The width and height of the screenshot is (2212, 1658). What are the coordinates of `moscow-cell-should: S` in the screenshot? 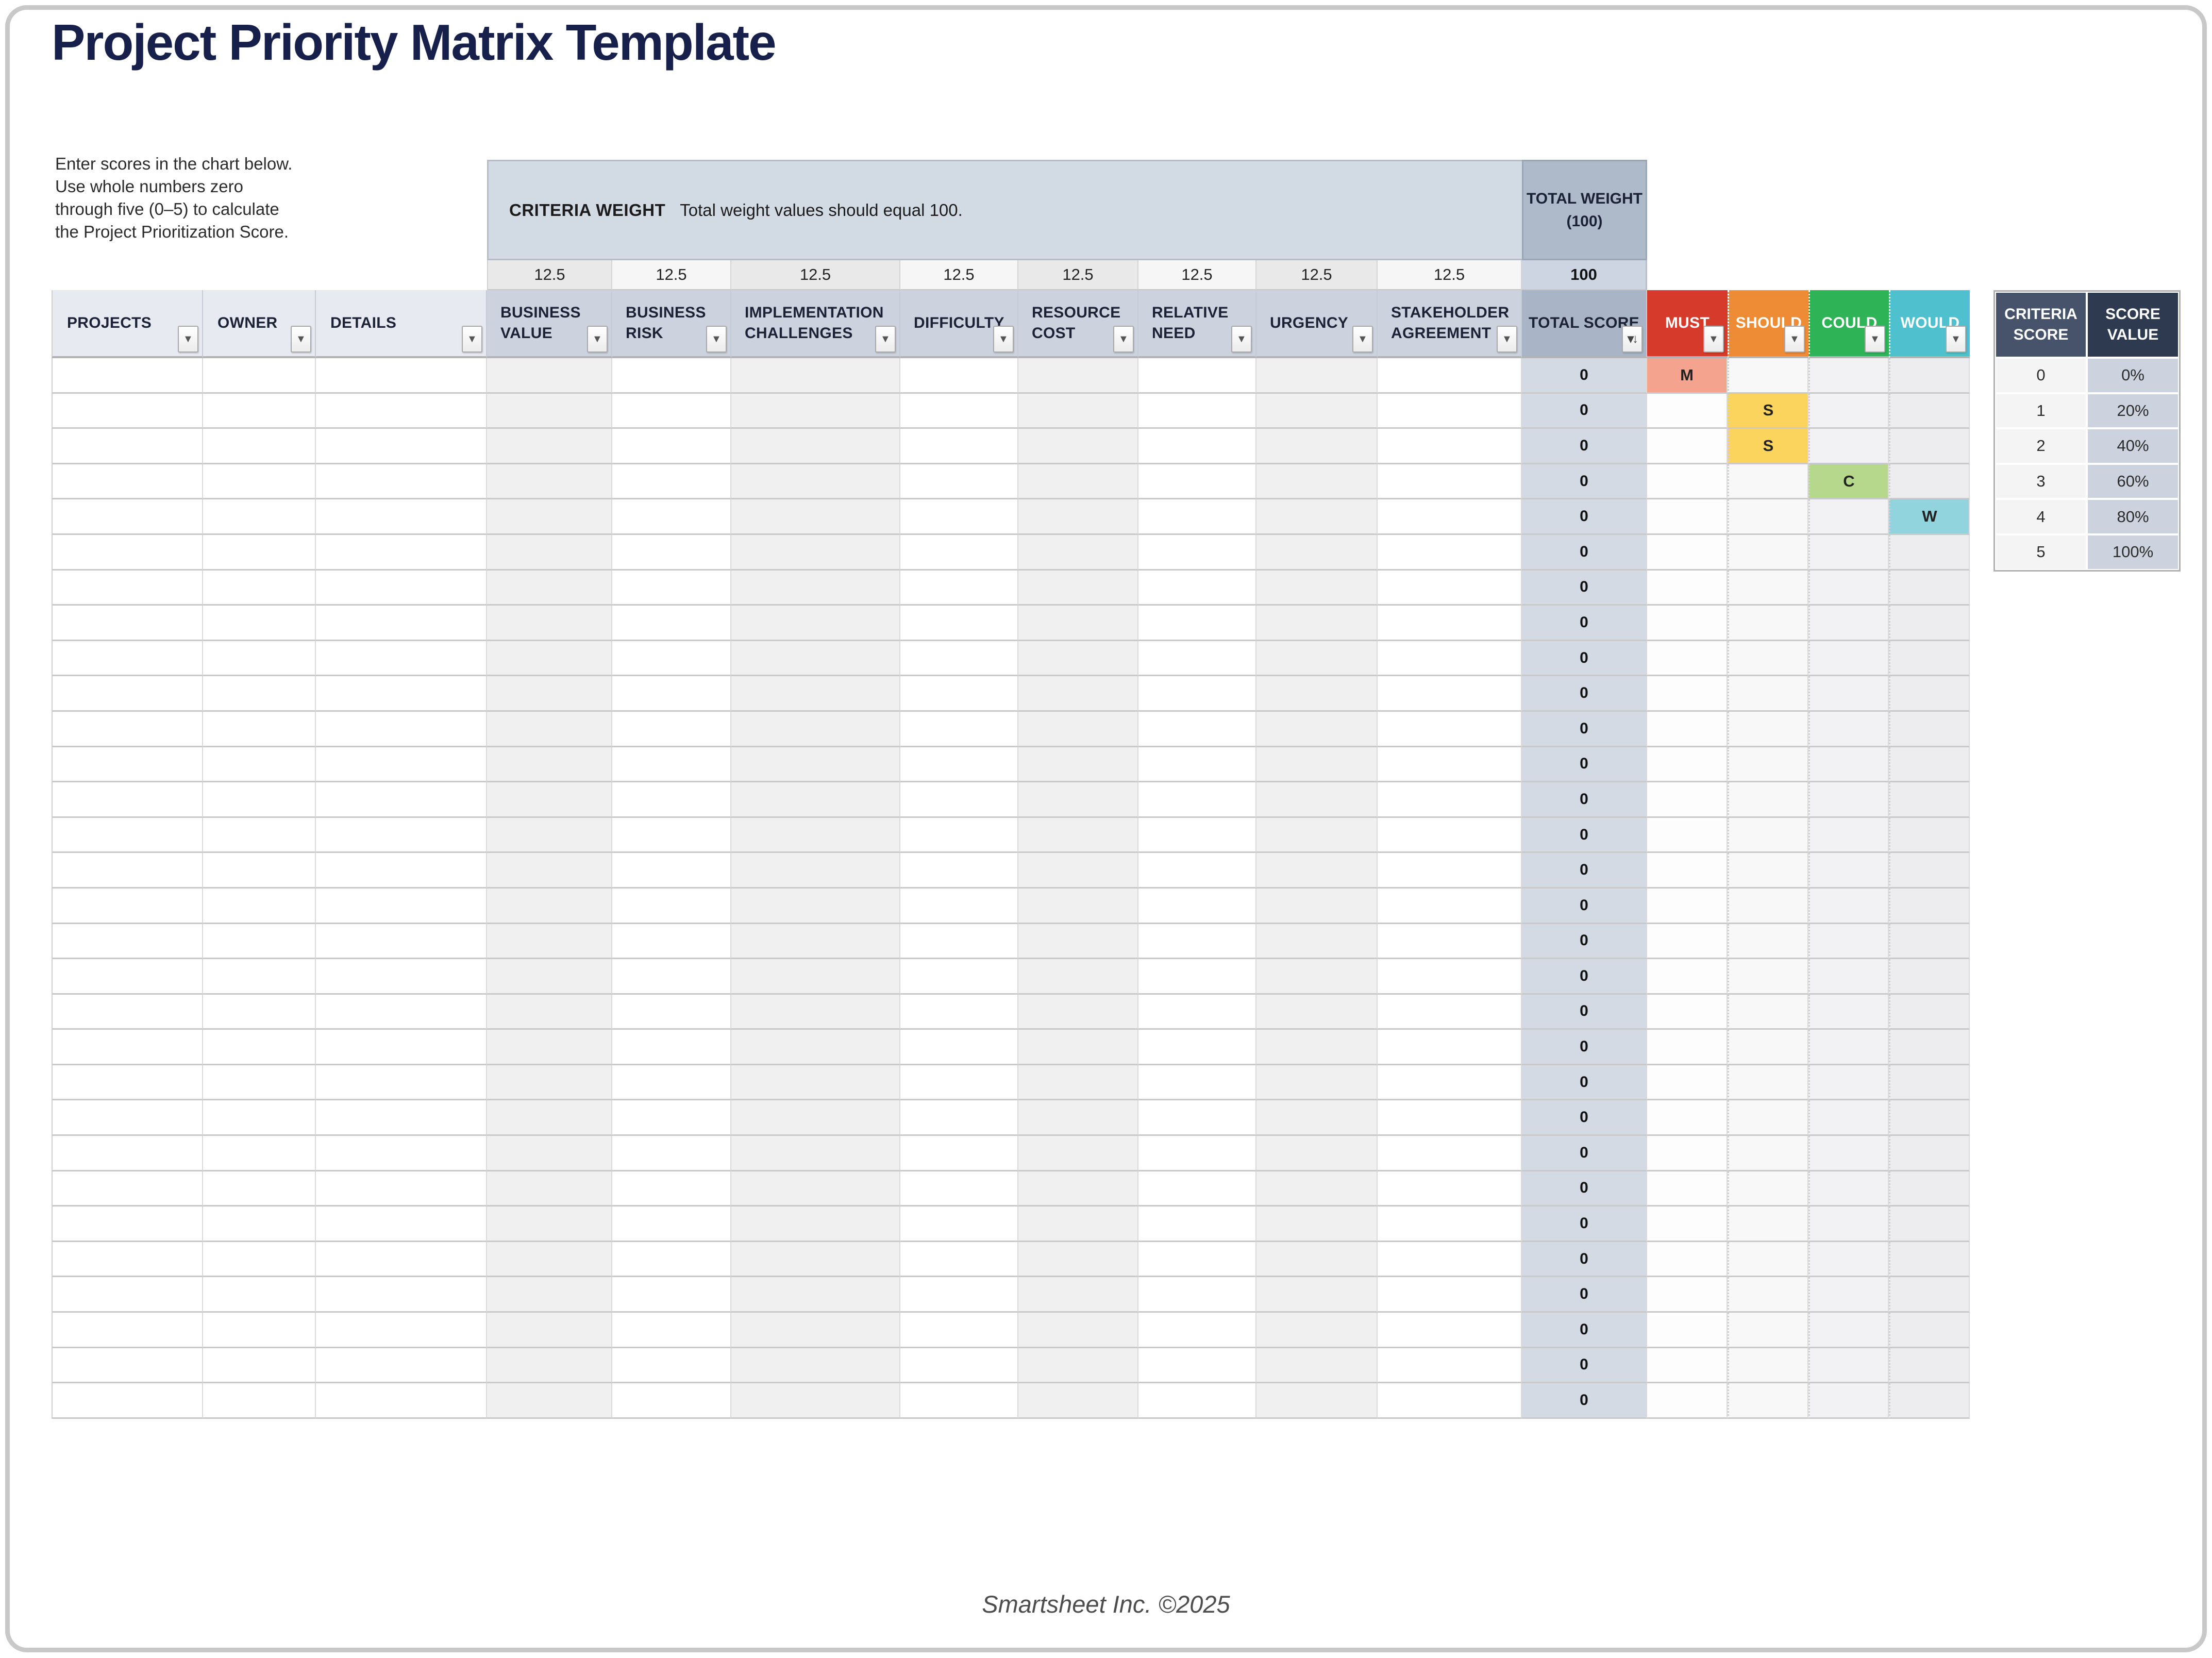 It's located at (1768, 446).